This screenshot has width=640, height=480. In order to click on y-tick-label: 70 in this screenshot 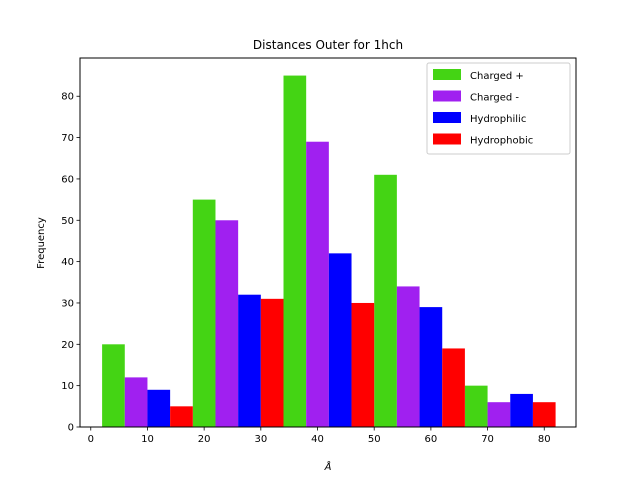, I will do `click(67, 138)`.